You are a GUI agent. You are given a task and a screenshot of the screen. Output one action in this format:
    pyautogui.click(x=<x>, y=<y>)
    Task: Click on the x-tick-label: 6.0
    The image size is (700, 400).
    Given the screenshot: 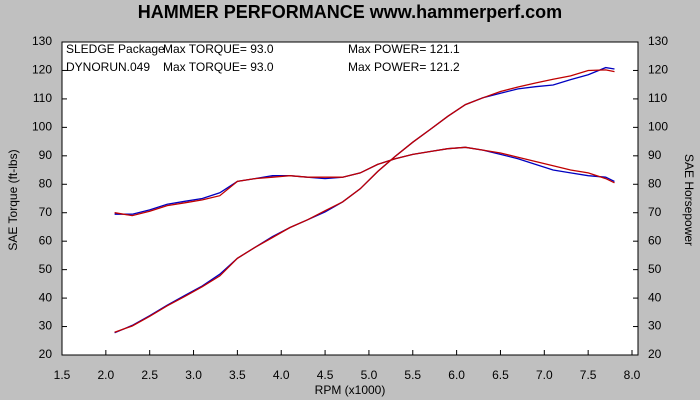 What is the action you would take?
    pyautogui.click(x=456, y=375)
    